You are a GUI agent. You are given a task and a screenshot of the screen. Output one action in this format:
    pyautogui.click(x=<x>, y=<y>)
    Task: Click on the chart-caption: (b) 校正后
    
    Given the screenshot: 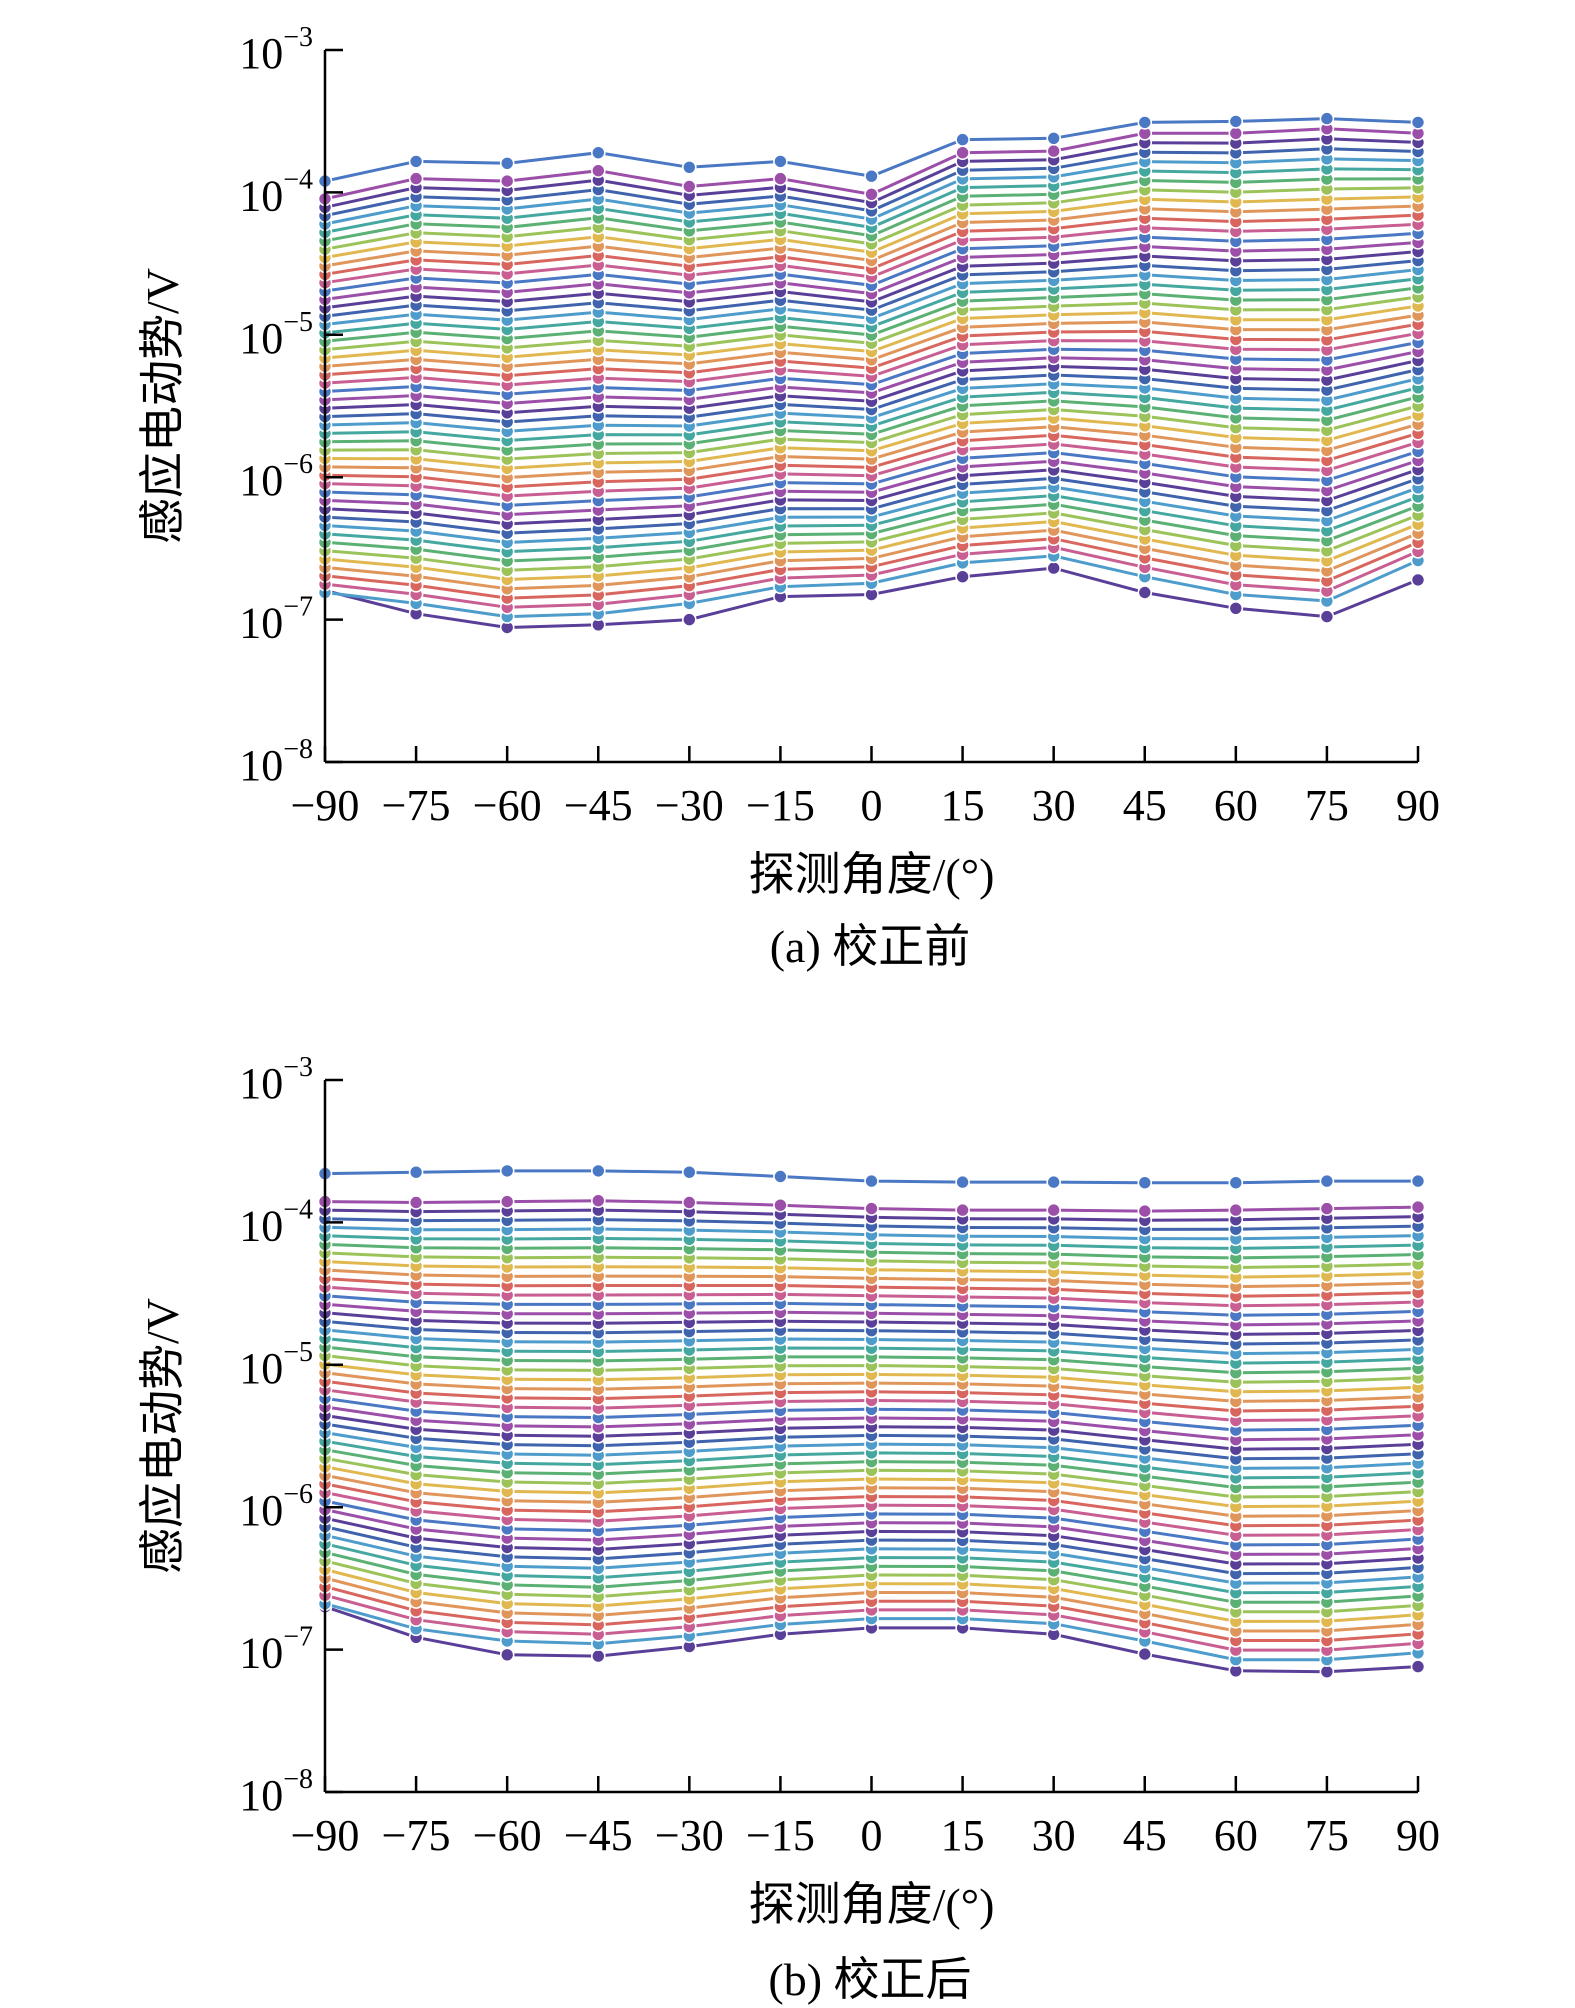 What is the action you would take?
    pyautogui.click(x=869, y=1979)
    